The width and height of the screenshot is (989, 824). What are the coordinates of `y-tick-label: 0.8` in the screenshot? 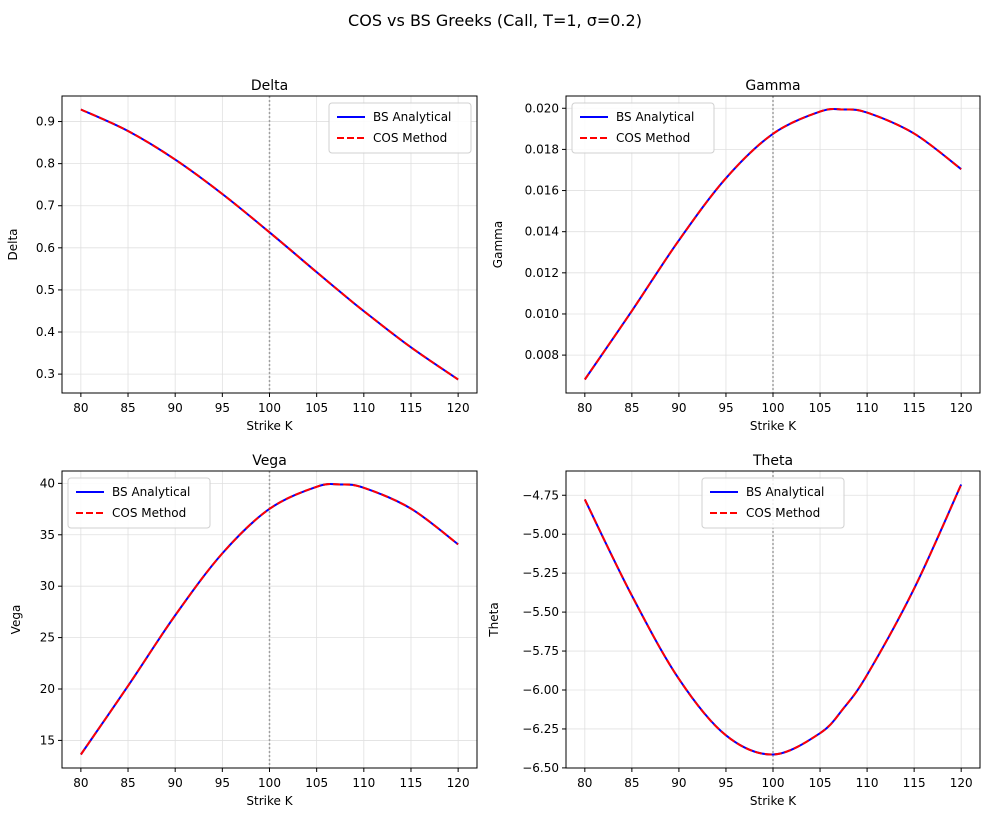 It's located at (45, 164).